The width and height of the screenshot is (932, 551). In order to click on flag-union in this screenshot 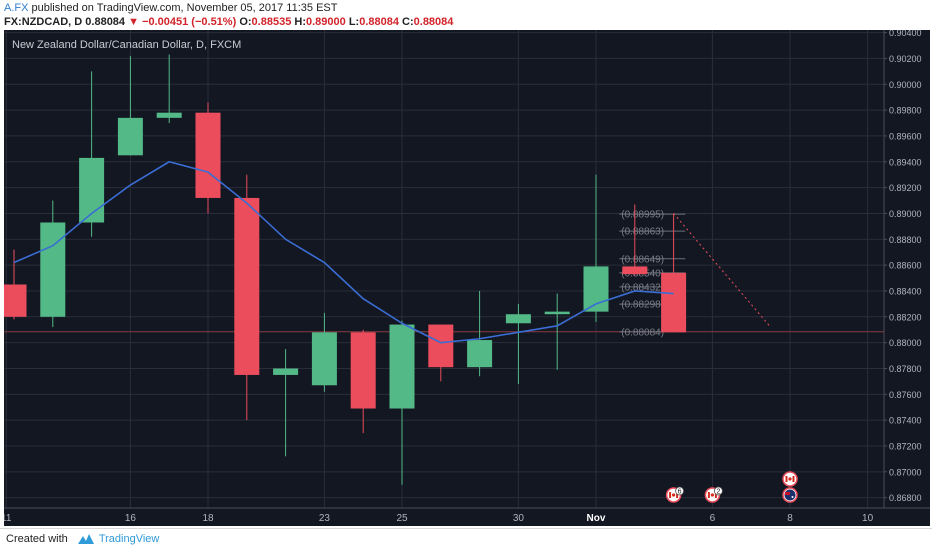, I will do `click(787, 493)`.